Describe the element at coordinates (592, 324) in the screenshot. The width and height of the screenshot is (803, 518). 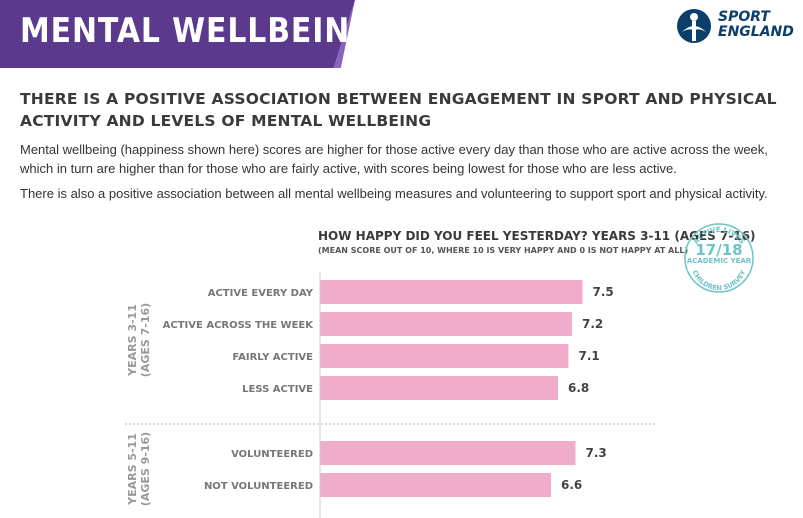
I see `value-label-0-1: 7.2` at that location.